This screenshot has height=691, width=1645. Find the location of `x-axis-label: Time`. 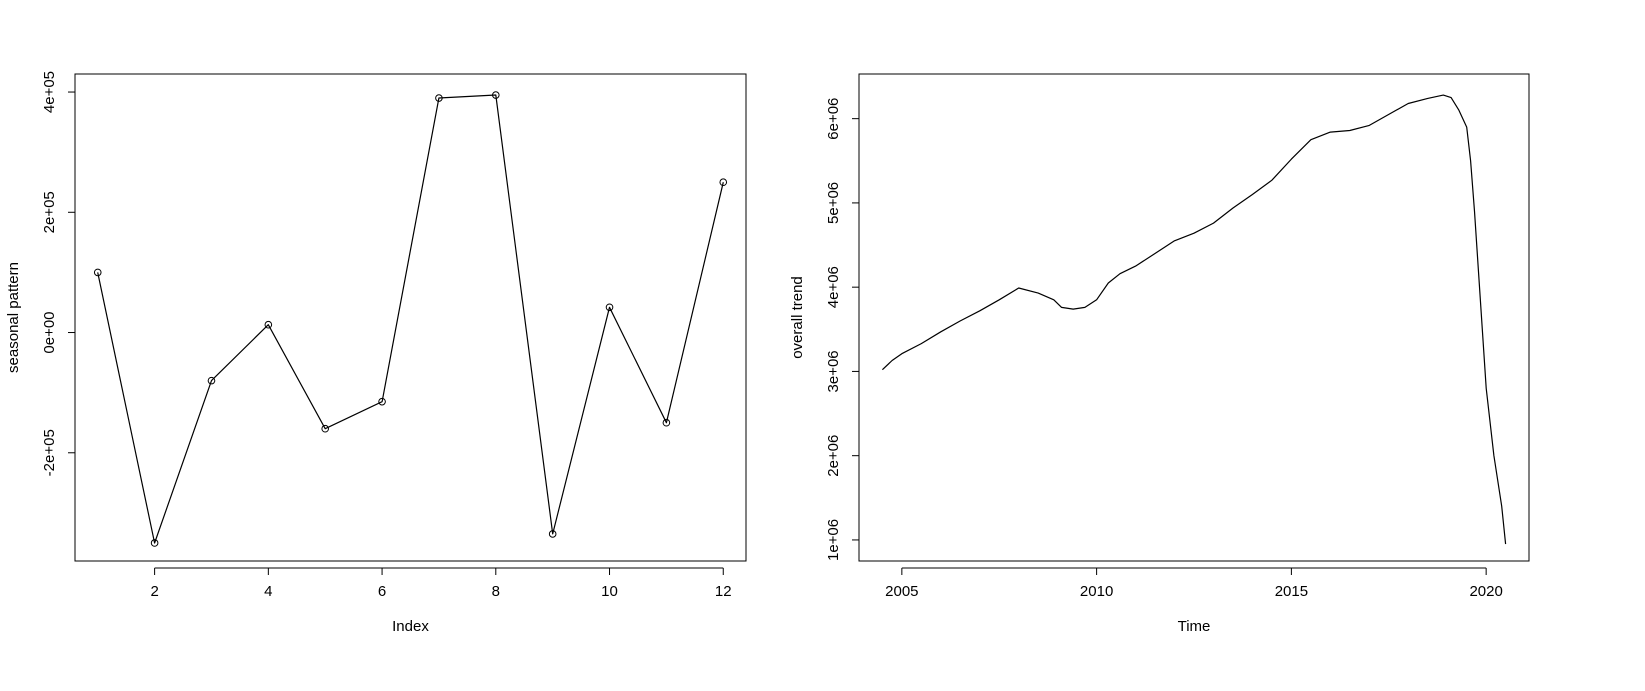

x-axis-label: Time is located at coordinates (1194, 626).